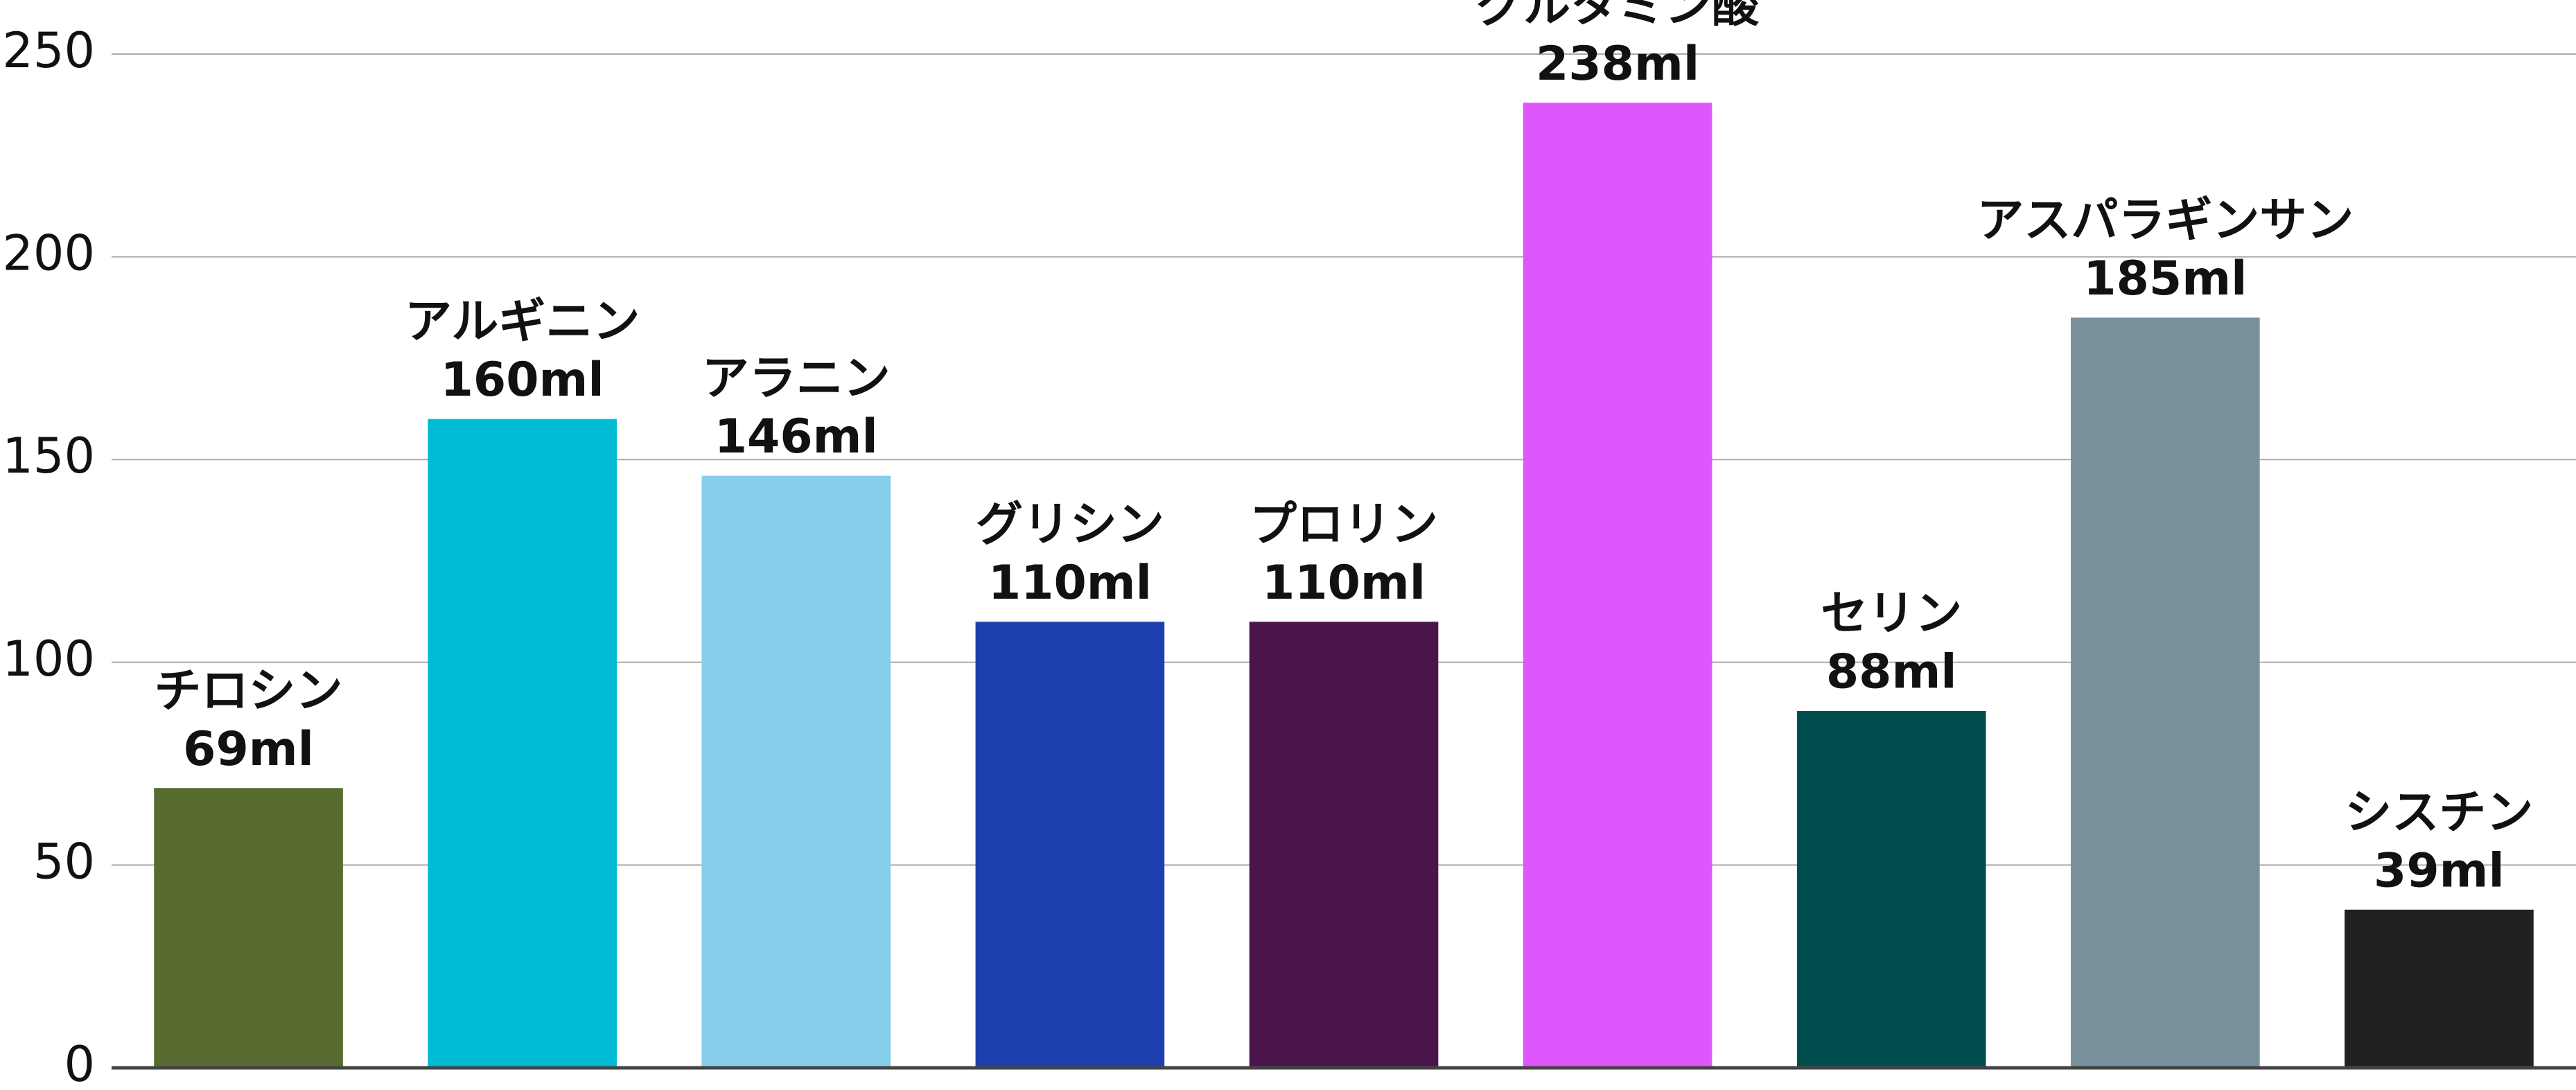 The width and height of the screenshot is (2576, 1090). What do you see at coordinates (248, 749) in the screenshot?
I see `value-label: 69ml` at bounding box center [248, 749].